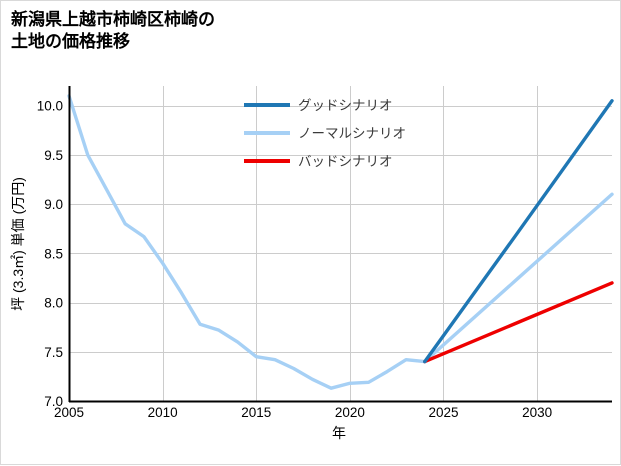  I want to click on legend-label: グッドシナリオ, so click(345, 105).